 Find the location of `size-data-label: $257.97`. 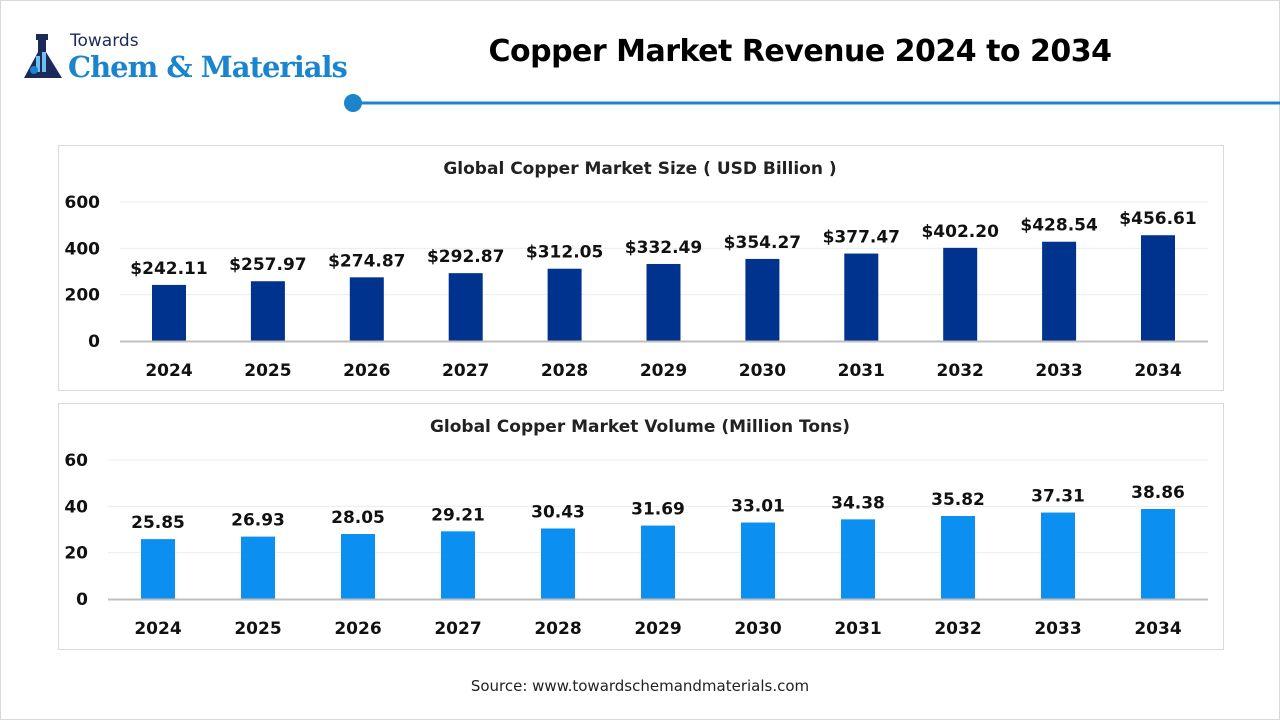

size-data-label: $257.97 is located at coordinates (267, 265).